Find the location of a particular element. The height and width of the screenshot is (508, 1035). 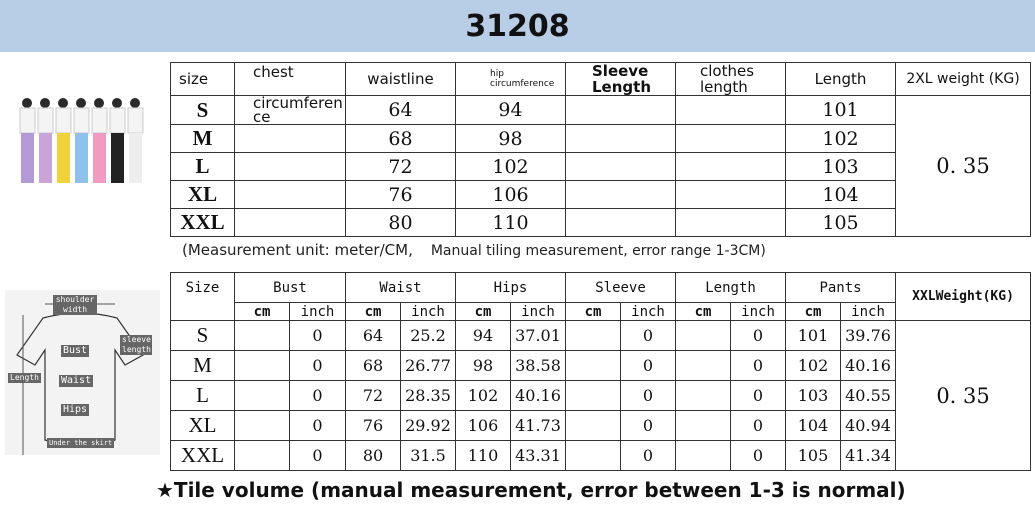

waist-inch-cell: 28.35 is located at coordinates (428, 395).